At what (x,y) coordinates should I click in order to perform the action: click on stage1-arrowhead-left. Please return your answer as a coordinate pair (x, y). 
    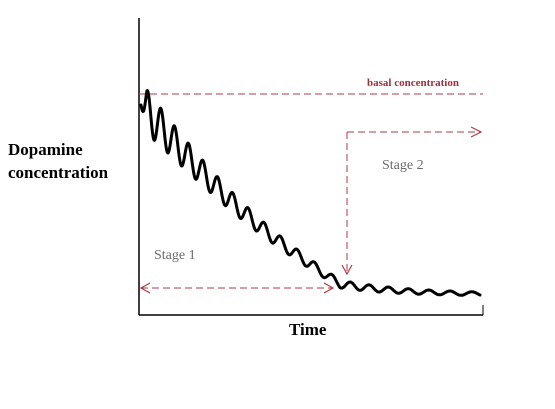
    Looking at the image, I should click on (145, 288).